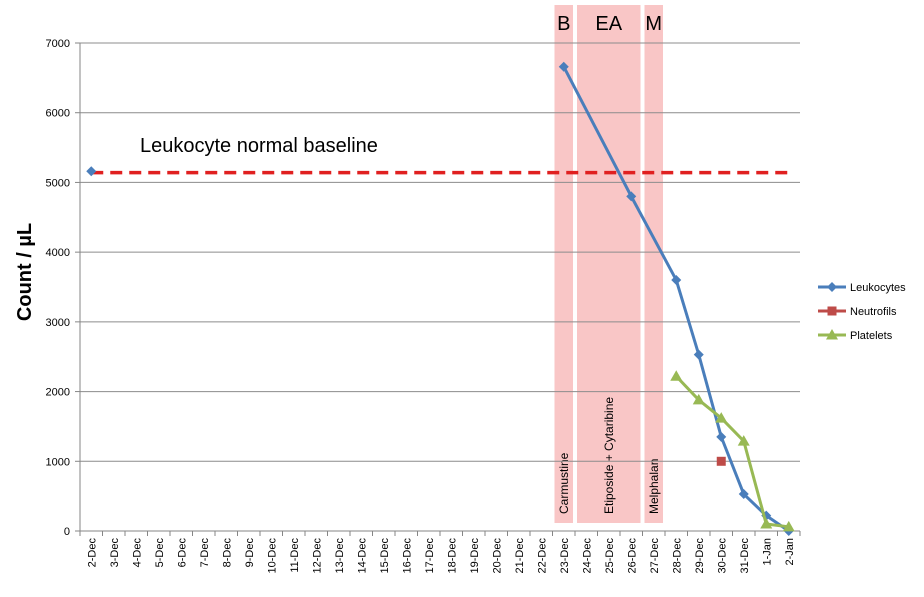  What do you see at coordinates (430, 556) in the screenshot?
I see `x-tick-label: 17-Dec` at bounding box center [430, 556].